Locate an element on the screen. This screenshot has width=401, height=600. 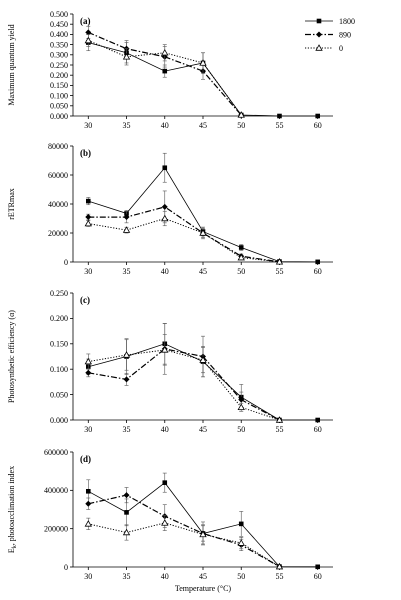
x-axis-label: Temperature (°C) is located at coordinates (203, 588).